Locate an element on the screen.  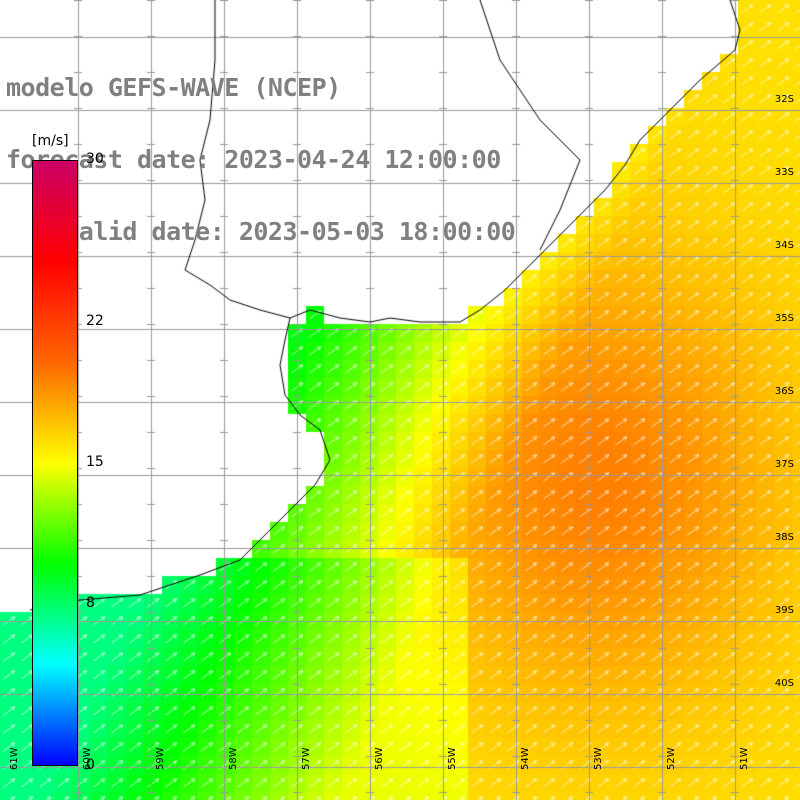
latitude-label: 37S is located at coordinates (784, 464).